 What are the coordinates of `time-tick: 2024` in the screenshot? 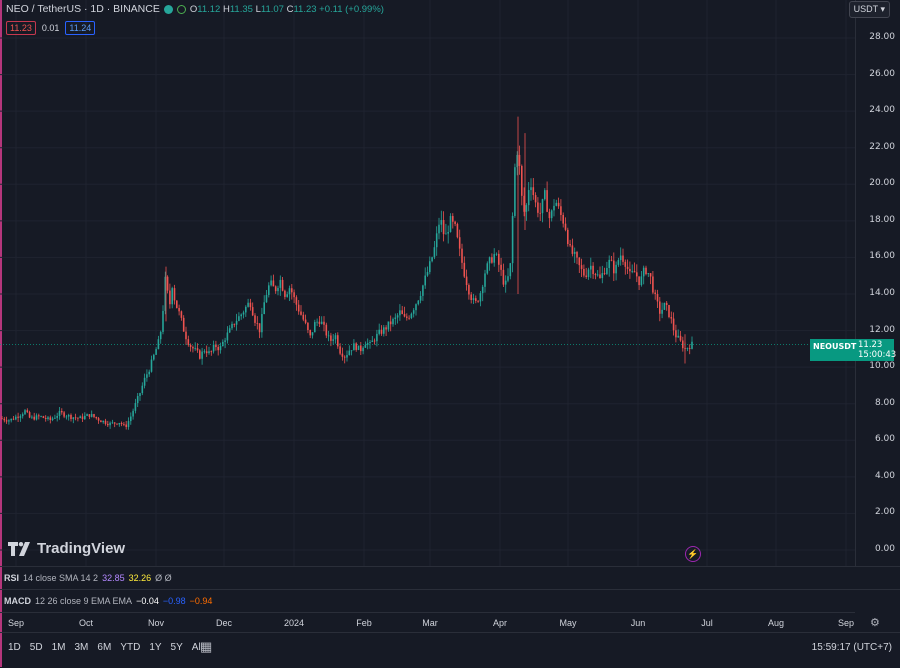 It's located at (294, 623).